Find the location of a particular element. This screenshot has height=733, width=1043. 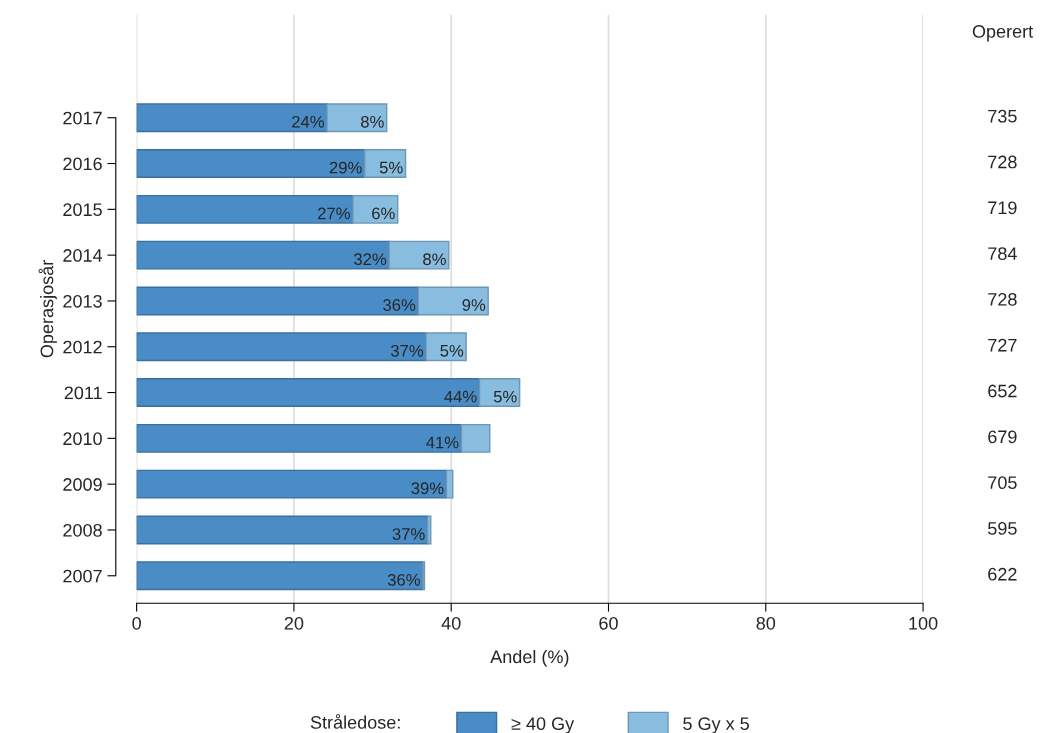

text: 727 is located at coordinates (1002, 345).